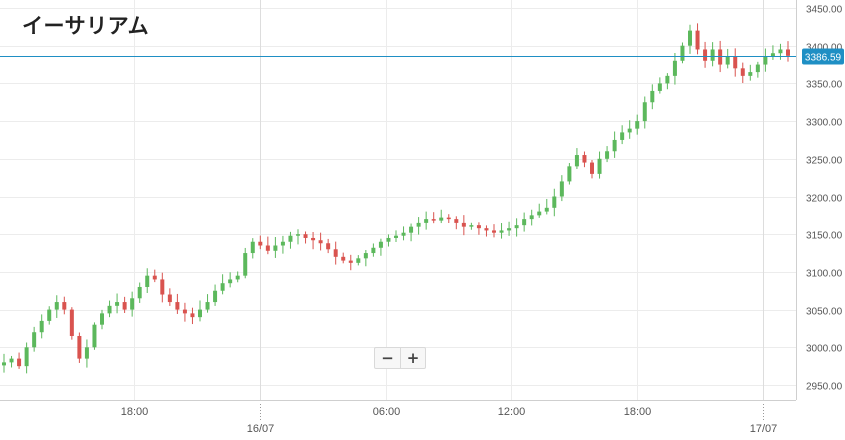 This screenshot has height=440, width=845. What do you see at coordinates (824, 123) in the screenshot?
I see `y-tick-label: 3300.00` at bounding box center [824, 123].